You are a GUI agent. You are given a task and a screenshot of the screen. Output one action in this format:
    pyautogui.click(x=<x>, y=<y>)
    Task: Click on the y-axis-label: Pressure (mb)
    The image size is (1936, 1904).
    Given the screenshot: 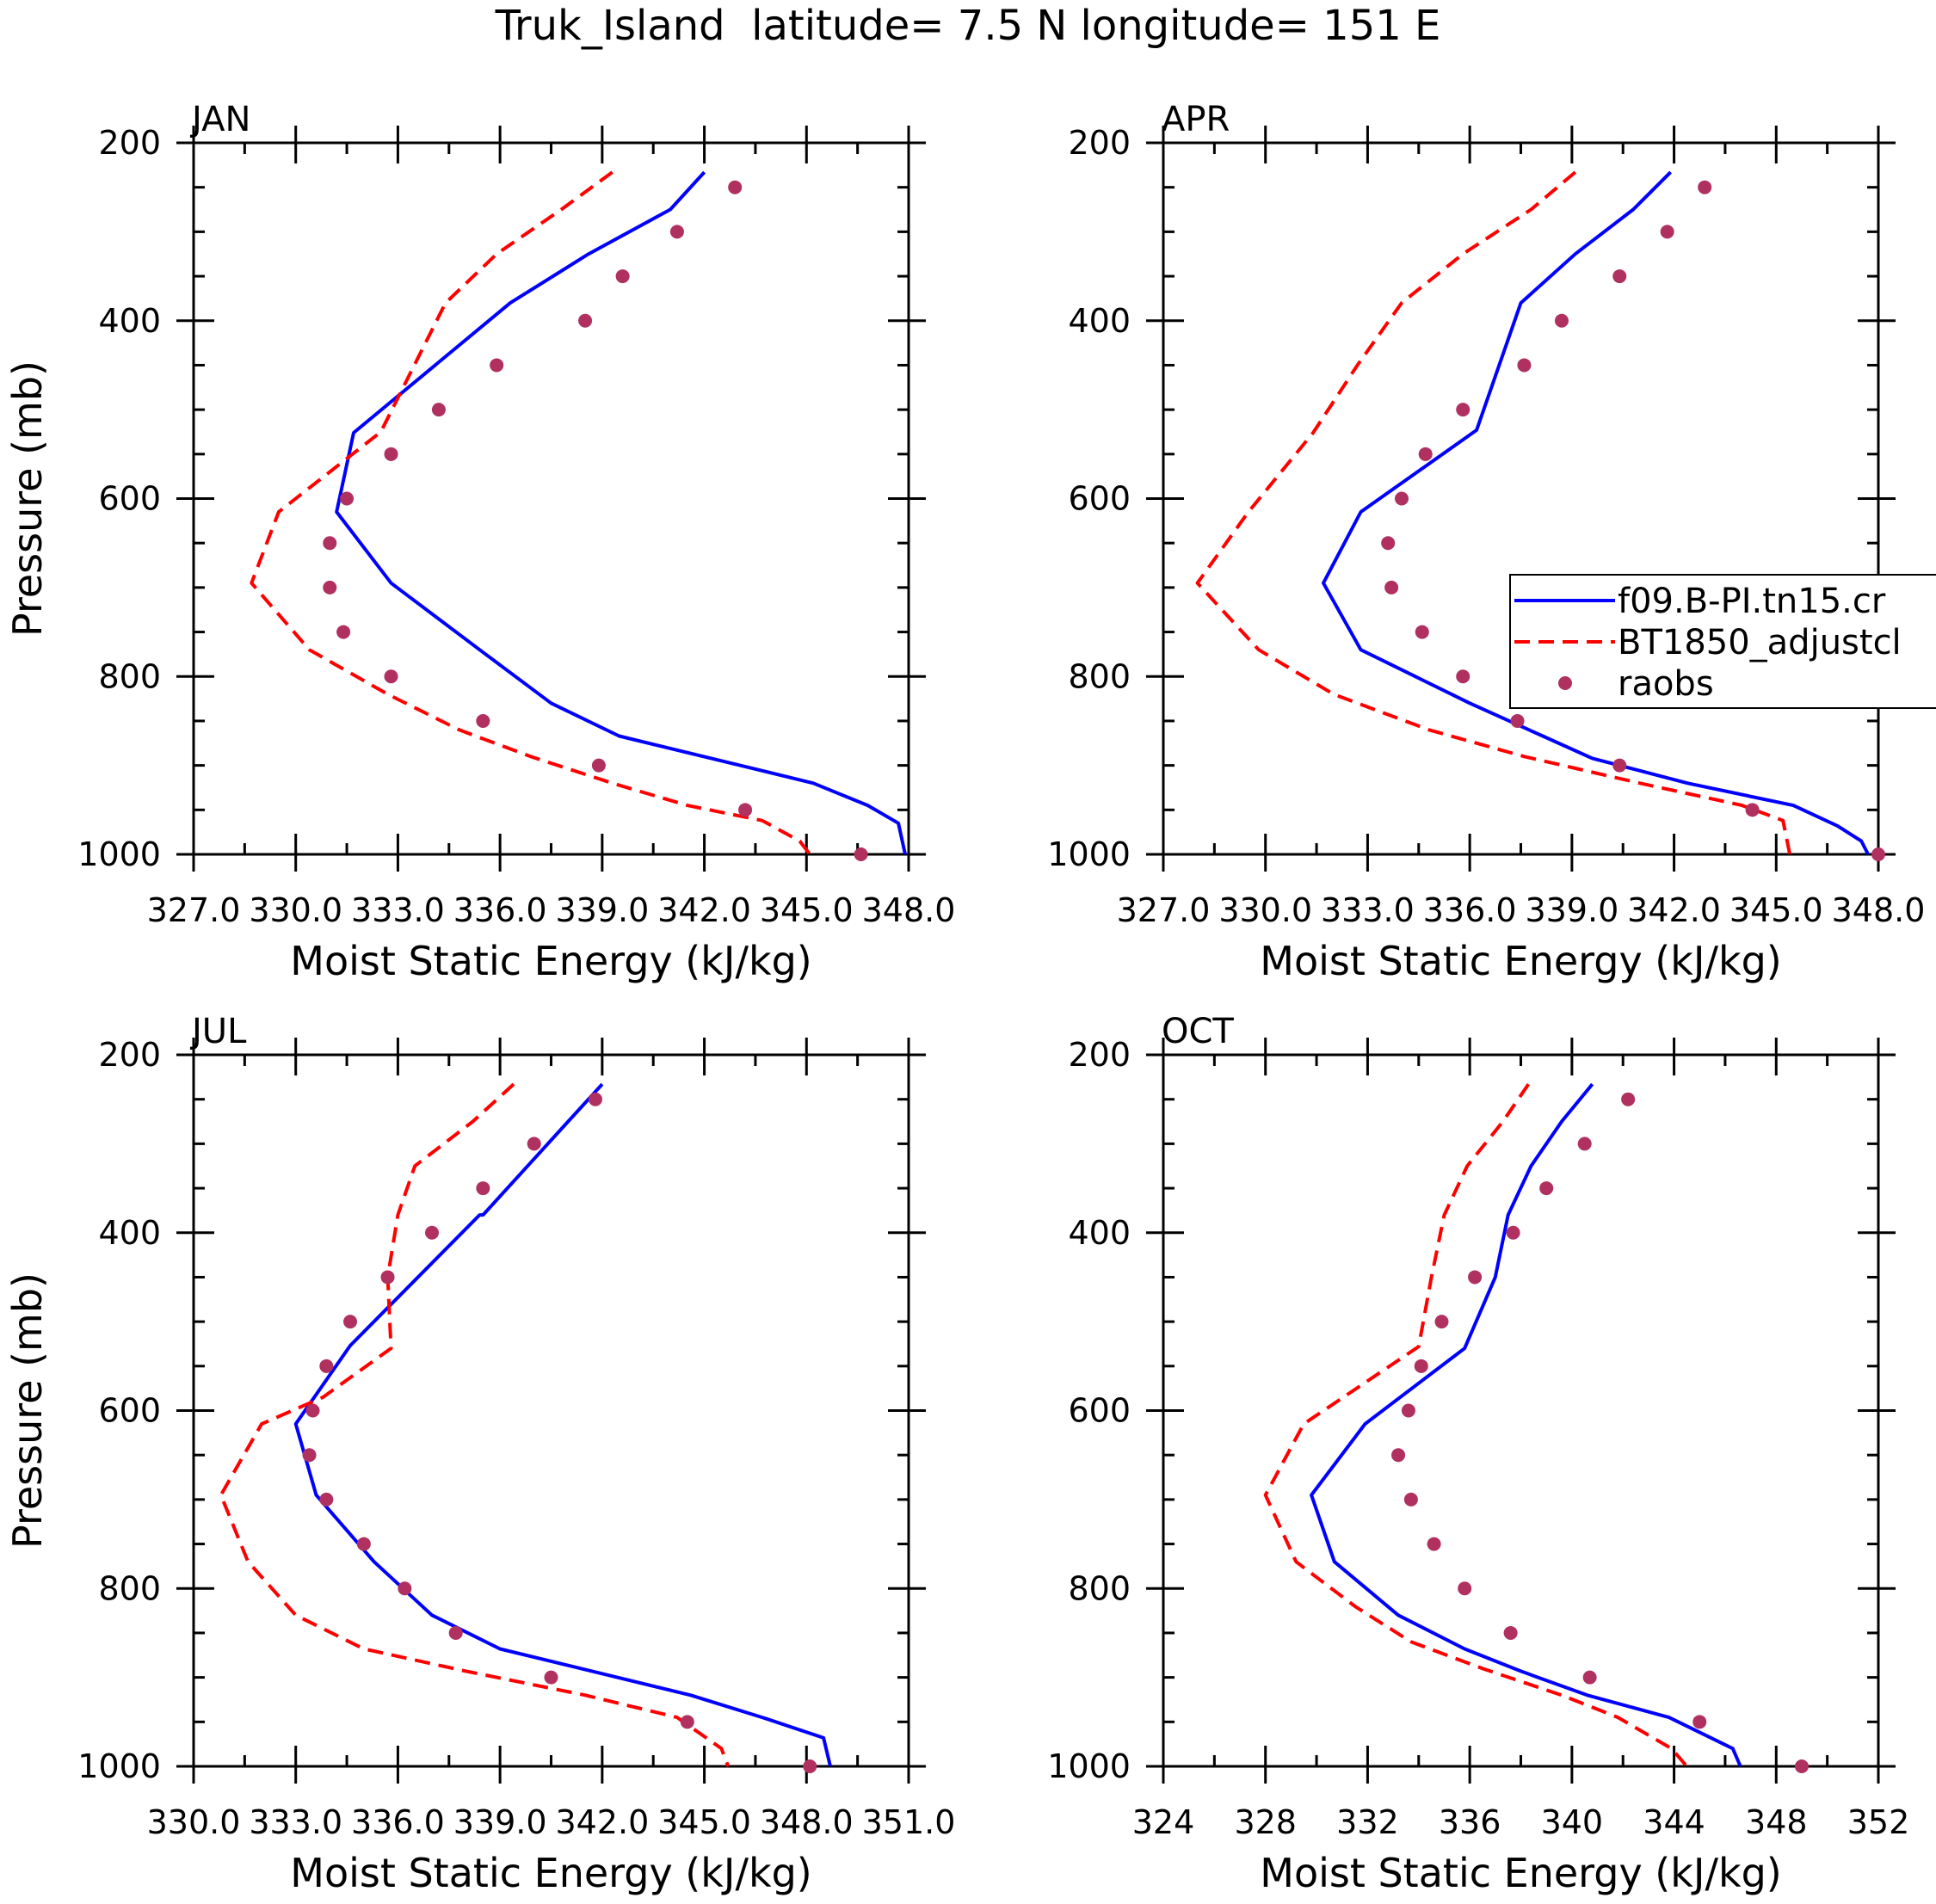 What is the action you would take?
    pyautogui.click(x=27, y=499)
    